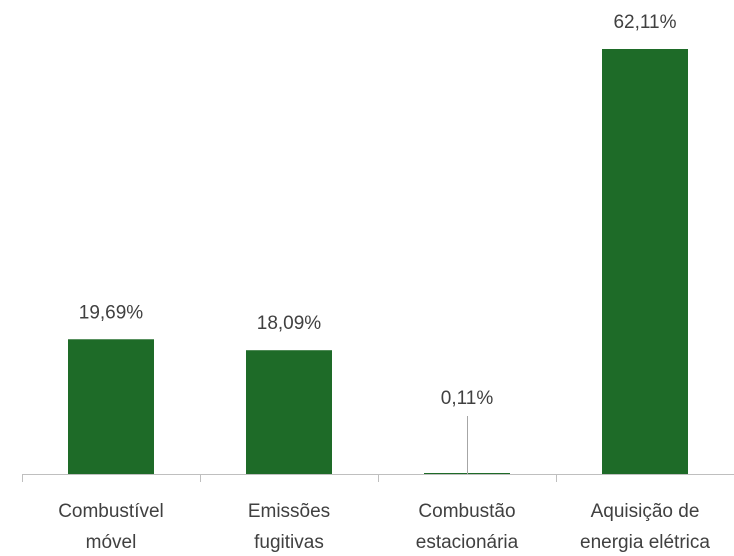 This screenshot has height=556, width=734. I want to click on x-tick-label: Combustão, so click(466, 511).